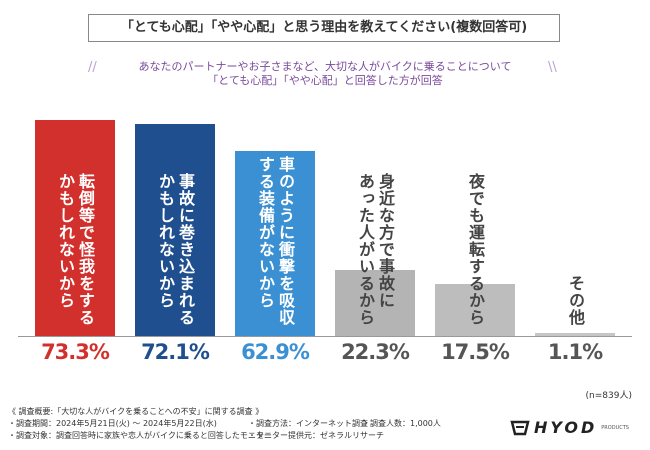  I want to click on decoration: \\, so click(552, 67).